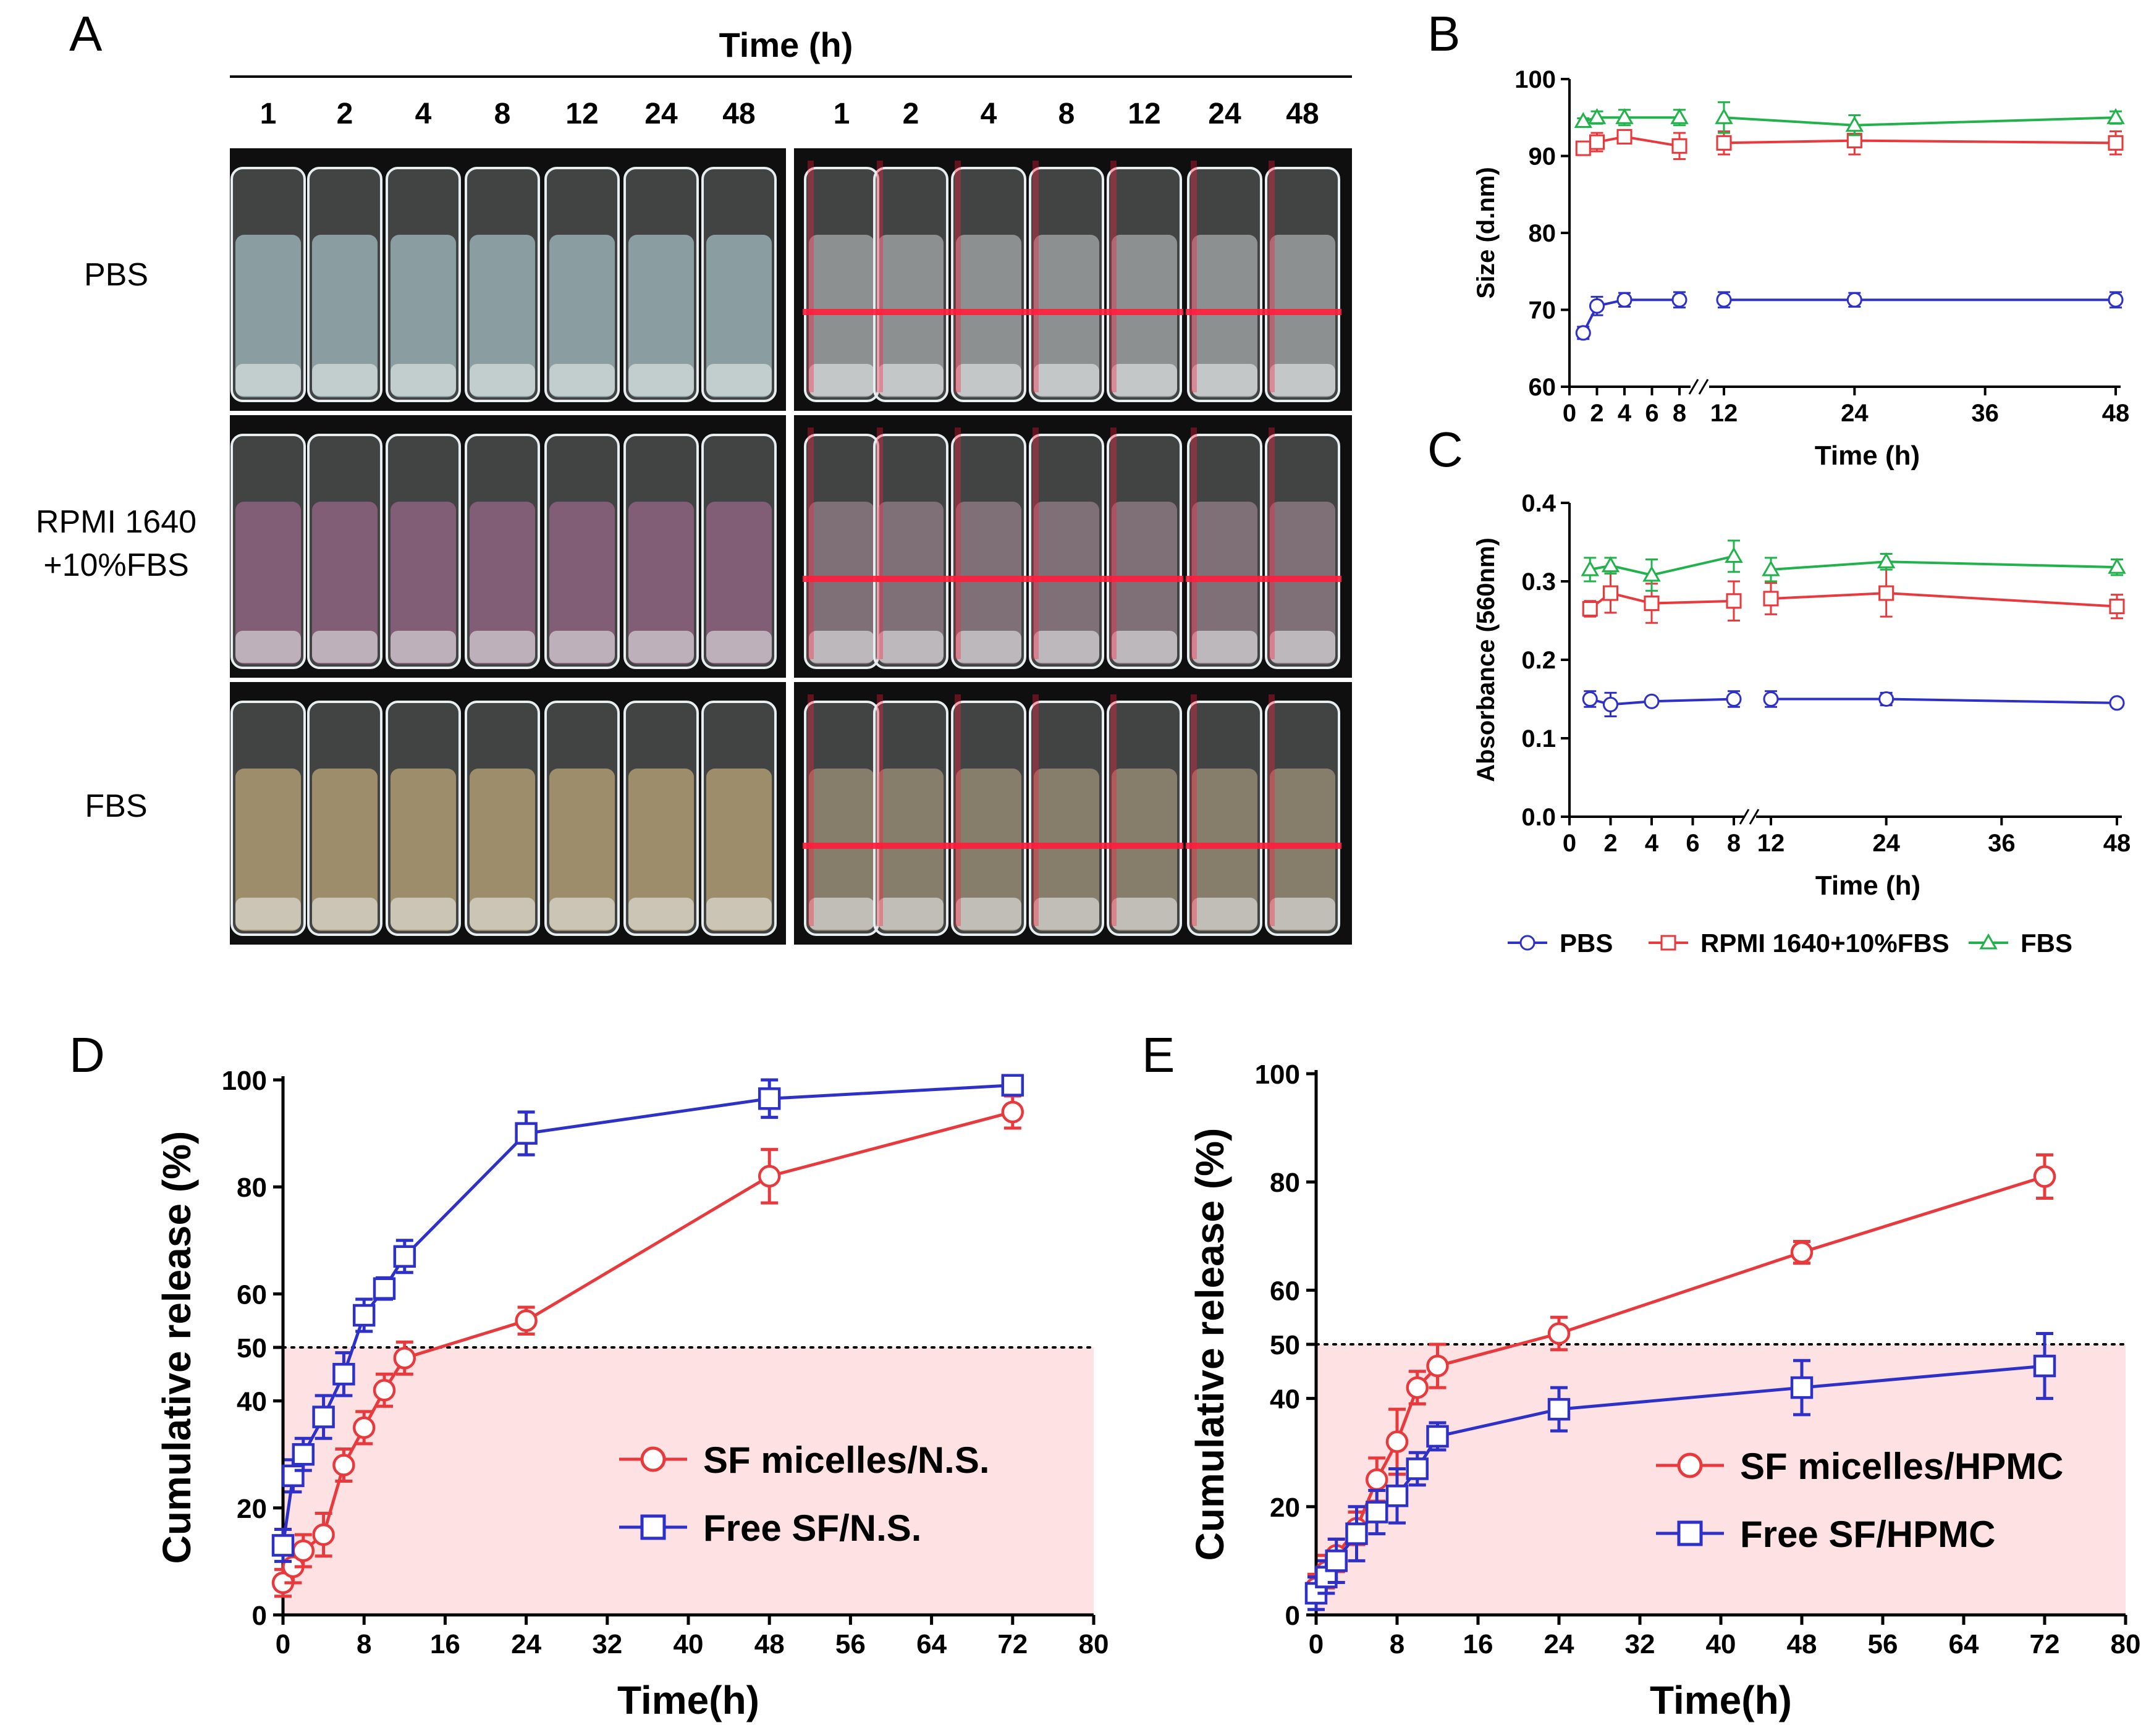 The width and height of the screenshot is (2154, 1736). What do you see at coordinates (1745, 817) in the screenshot?
I see `axis-break-a-c` at bounding box center [1745, 817].